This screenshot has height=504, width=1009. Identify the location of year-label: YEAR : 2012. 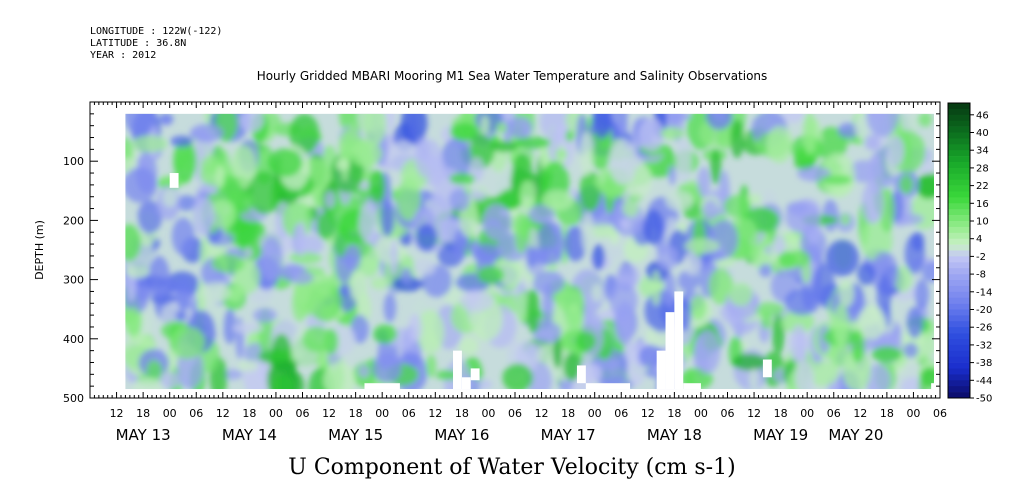
(123, 55).